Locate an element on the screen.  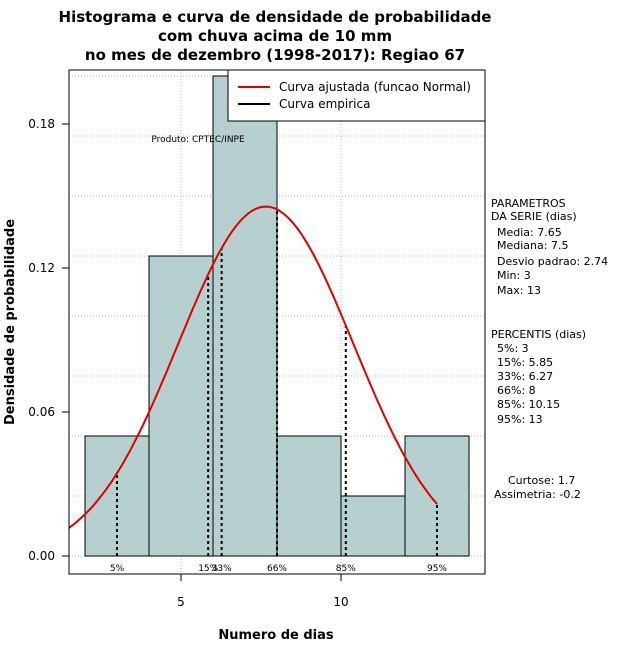
legend-box is located at coordinates (356, 95).